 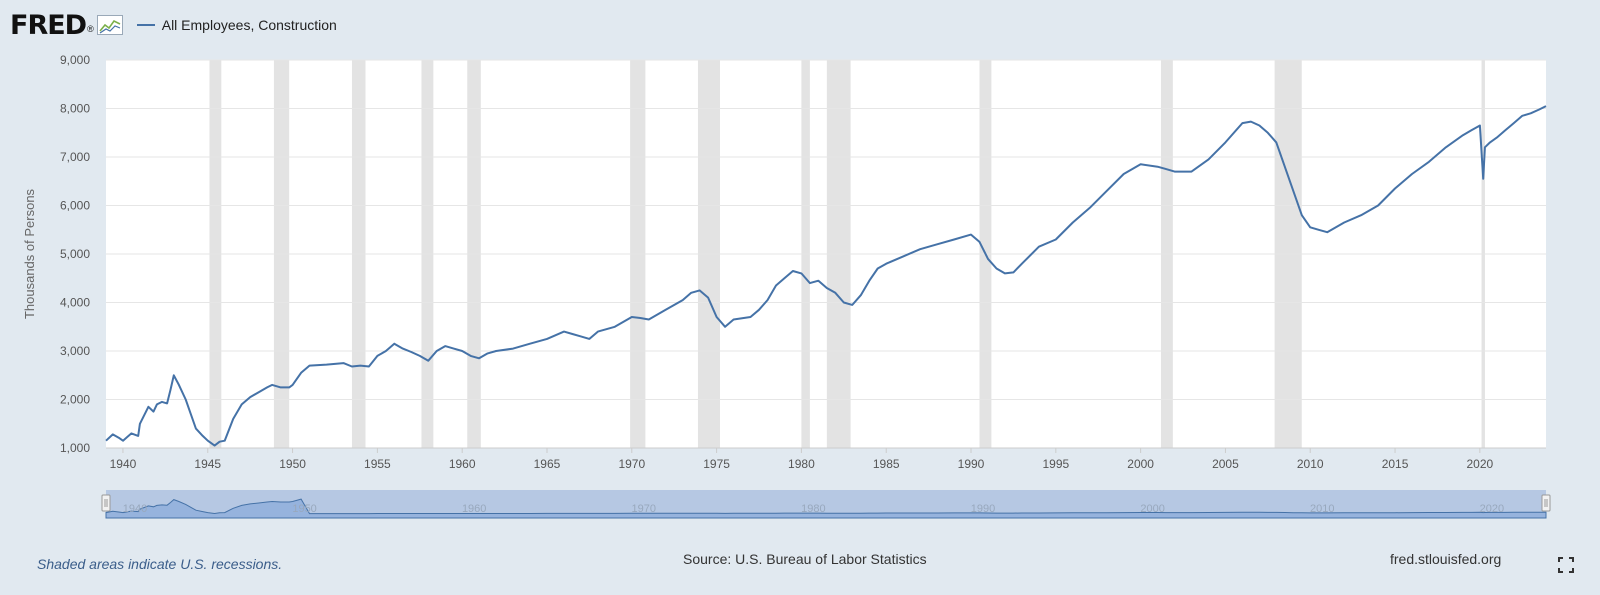 I want to click on y-tick-label: 8,000, so click(x=75, y=109).